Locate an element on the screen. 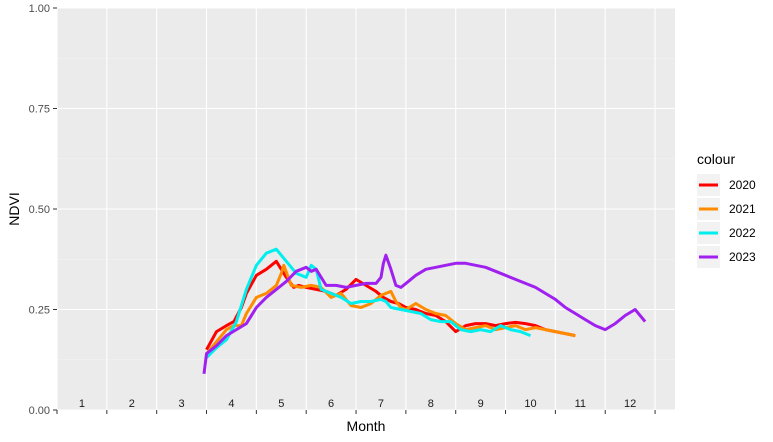 The width and height of the screenshot is (773, 442). series-line-2020 is located at coordinates (390, 305).